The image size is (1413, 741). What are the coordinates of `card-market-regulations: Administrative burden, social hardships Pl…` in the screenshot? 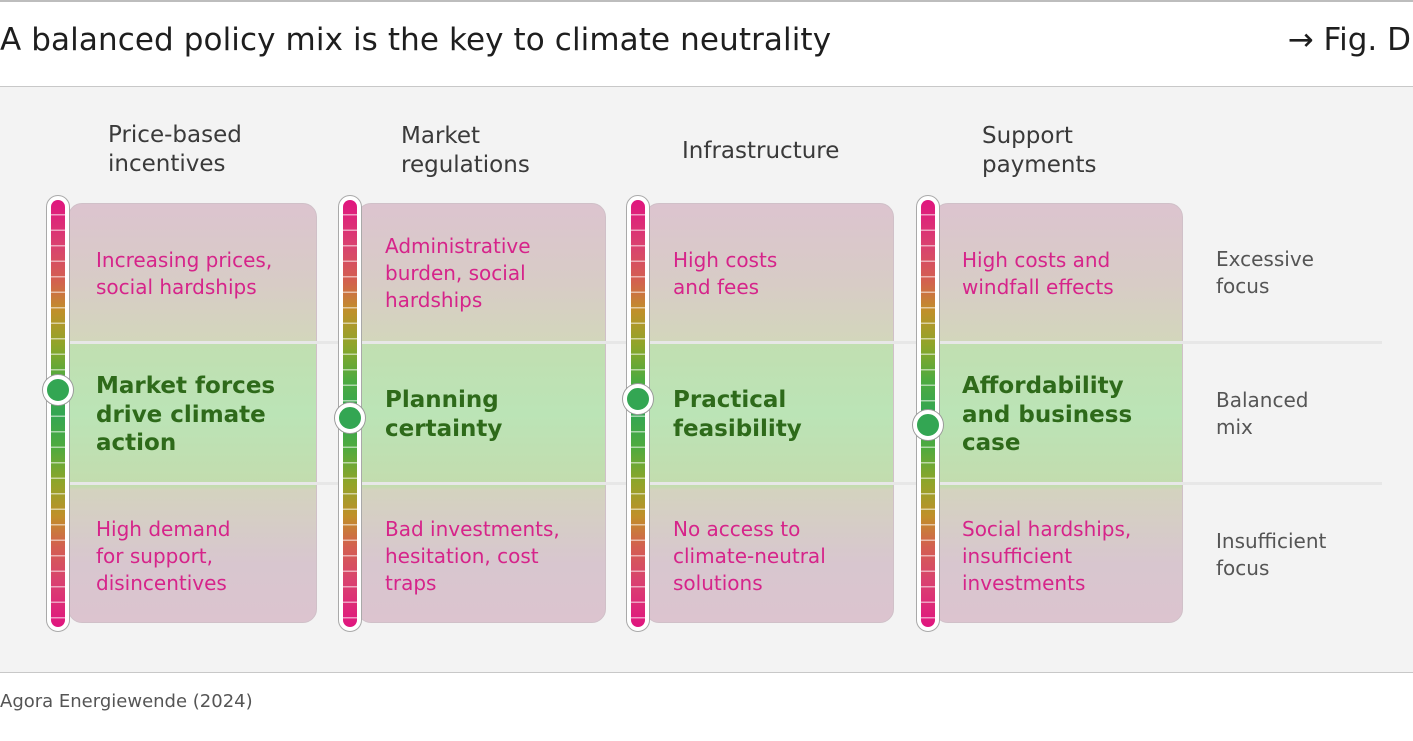 It's located at (481, 413).